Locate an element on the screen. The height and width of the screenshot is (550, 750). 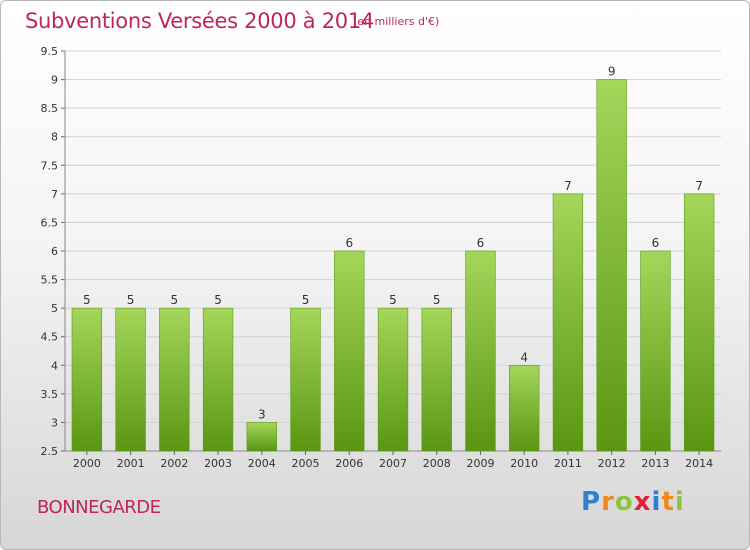
bar-2011 is located at coordinates (568, 322).